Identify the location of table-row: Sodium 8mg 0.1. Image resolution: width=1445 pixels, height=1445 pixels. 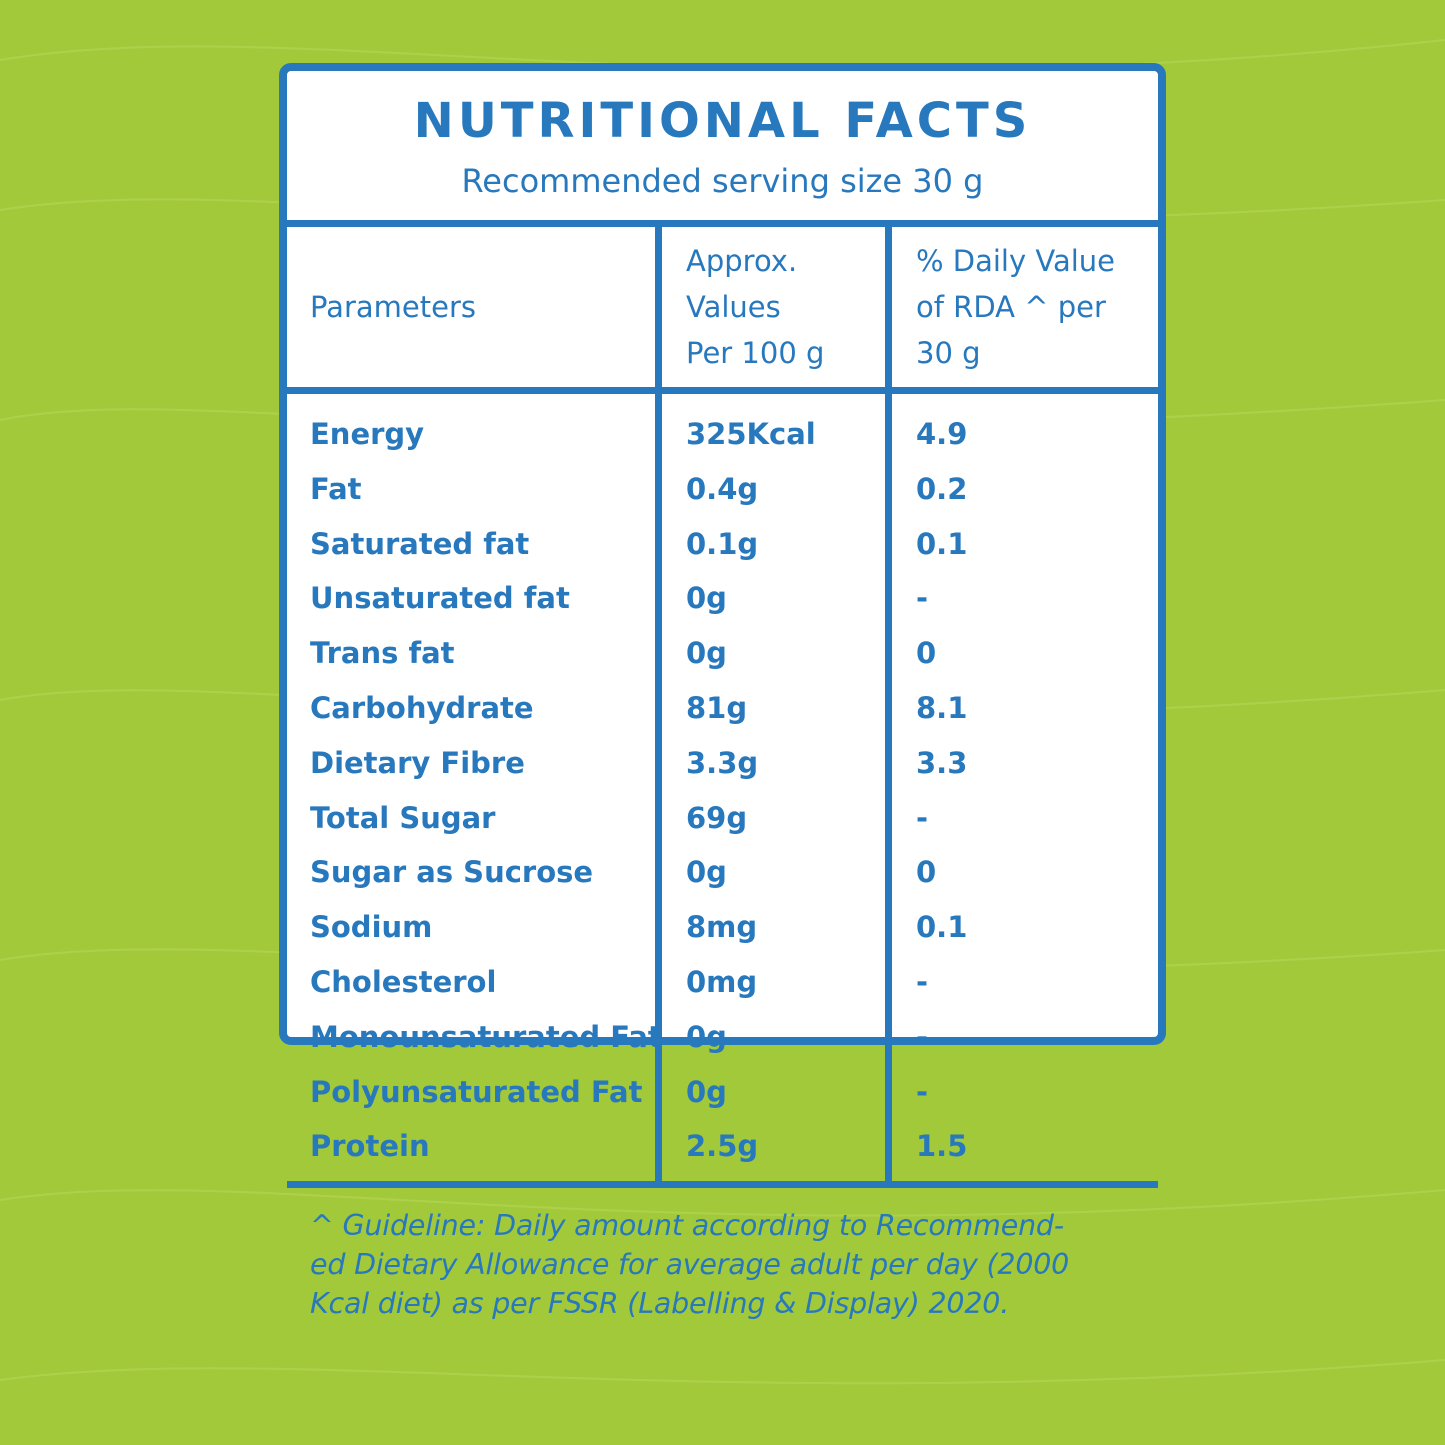
(722, 927).